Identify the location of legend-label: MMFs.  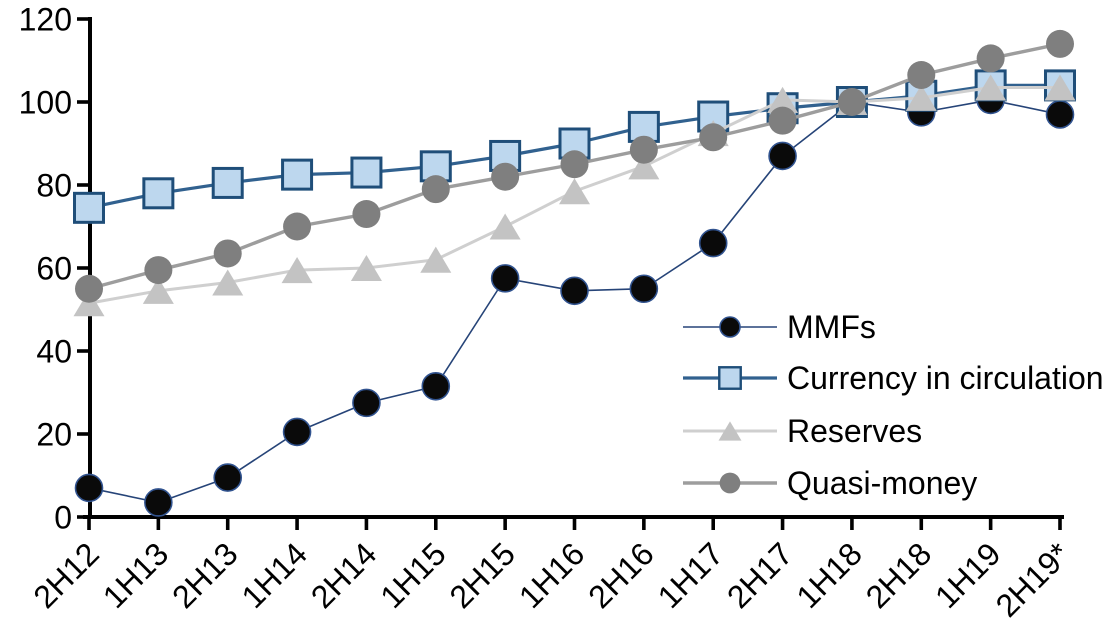
(831, 327).